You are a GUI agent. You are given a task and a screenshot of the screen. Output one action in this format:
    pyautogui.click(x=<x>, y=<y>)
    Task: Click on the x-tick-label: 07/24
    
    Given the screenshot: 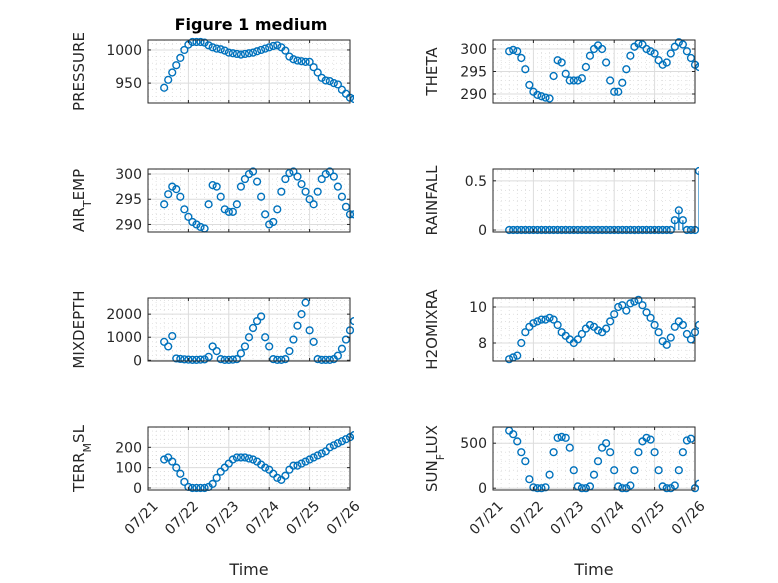 What is the action you would take?
    pyautogui.click(x=608, y=518)
    